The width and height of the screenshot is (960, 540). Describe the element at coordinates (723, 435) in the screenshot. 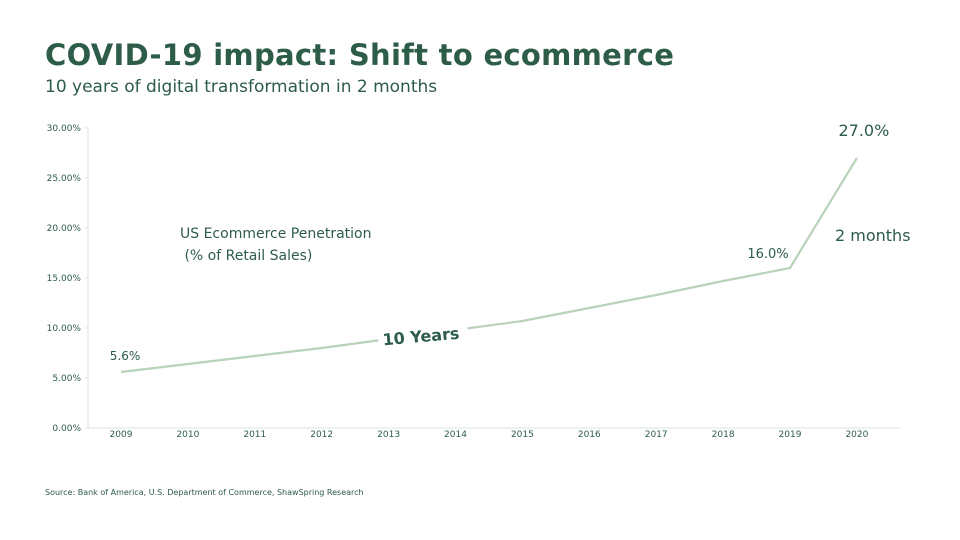

I see `x-tick-label: 2018` at that location.